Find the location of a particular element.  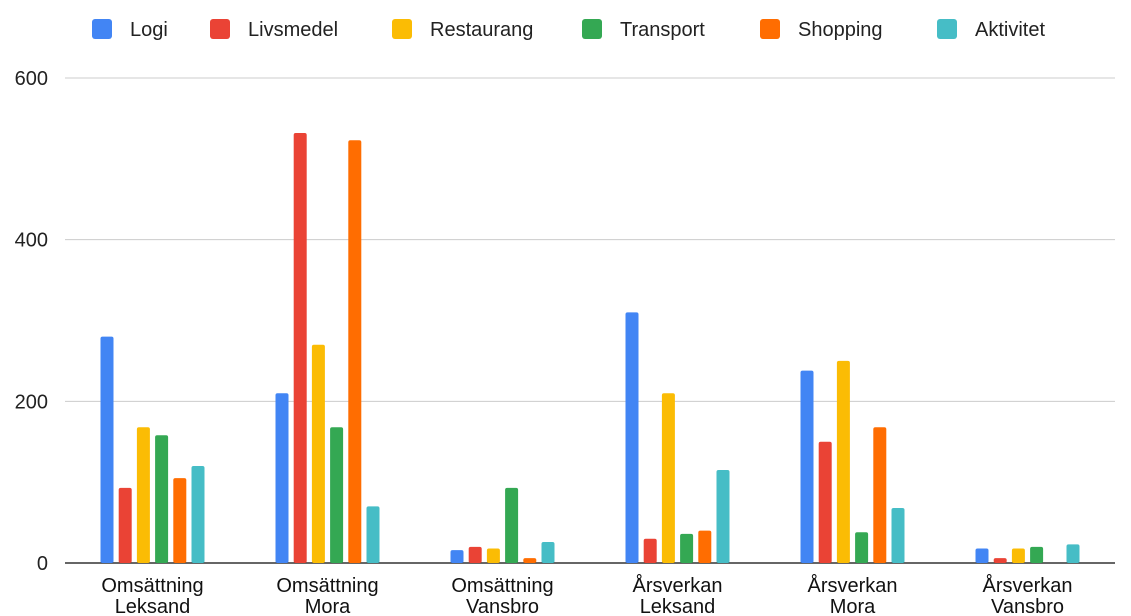

legend-label: Shopping is located at coordinates (840, 30).